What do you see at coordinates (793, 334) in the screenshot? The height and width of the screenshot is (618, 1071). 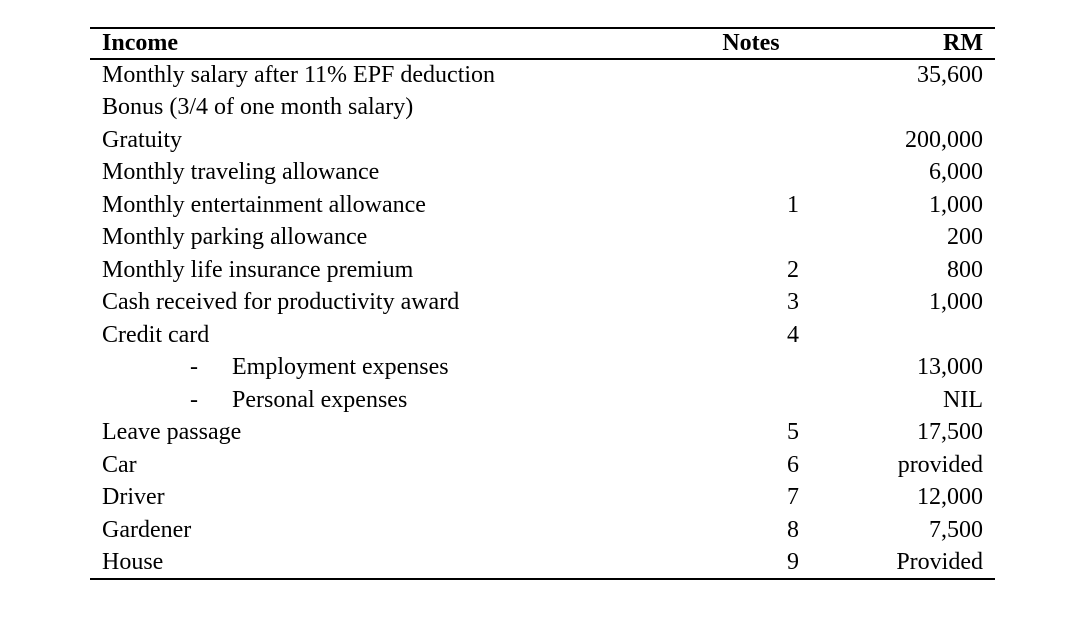 I see `note-cell: 4` at bounding box center [793, 334].